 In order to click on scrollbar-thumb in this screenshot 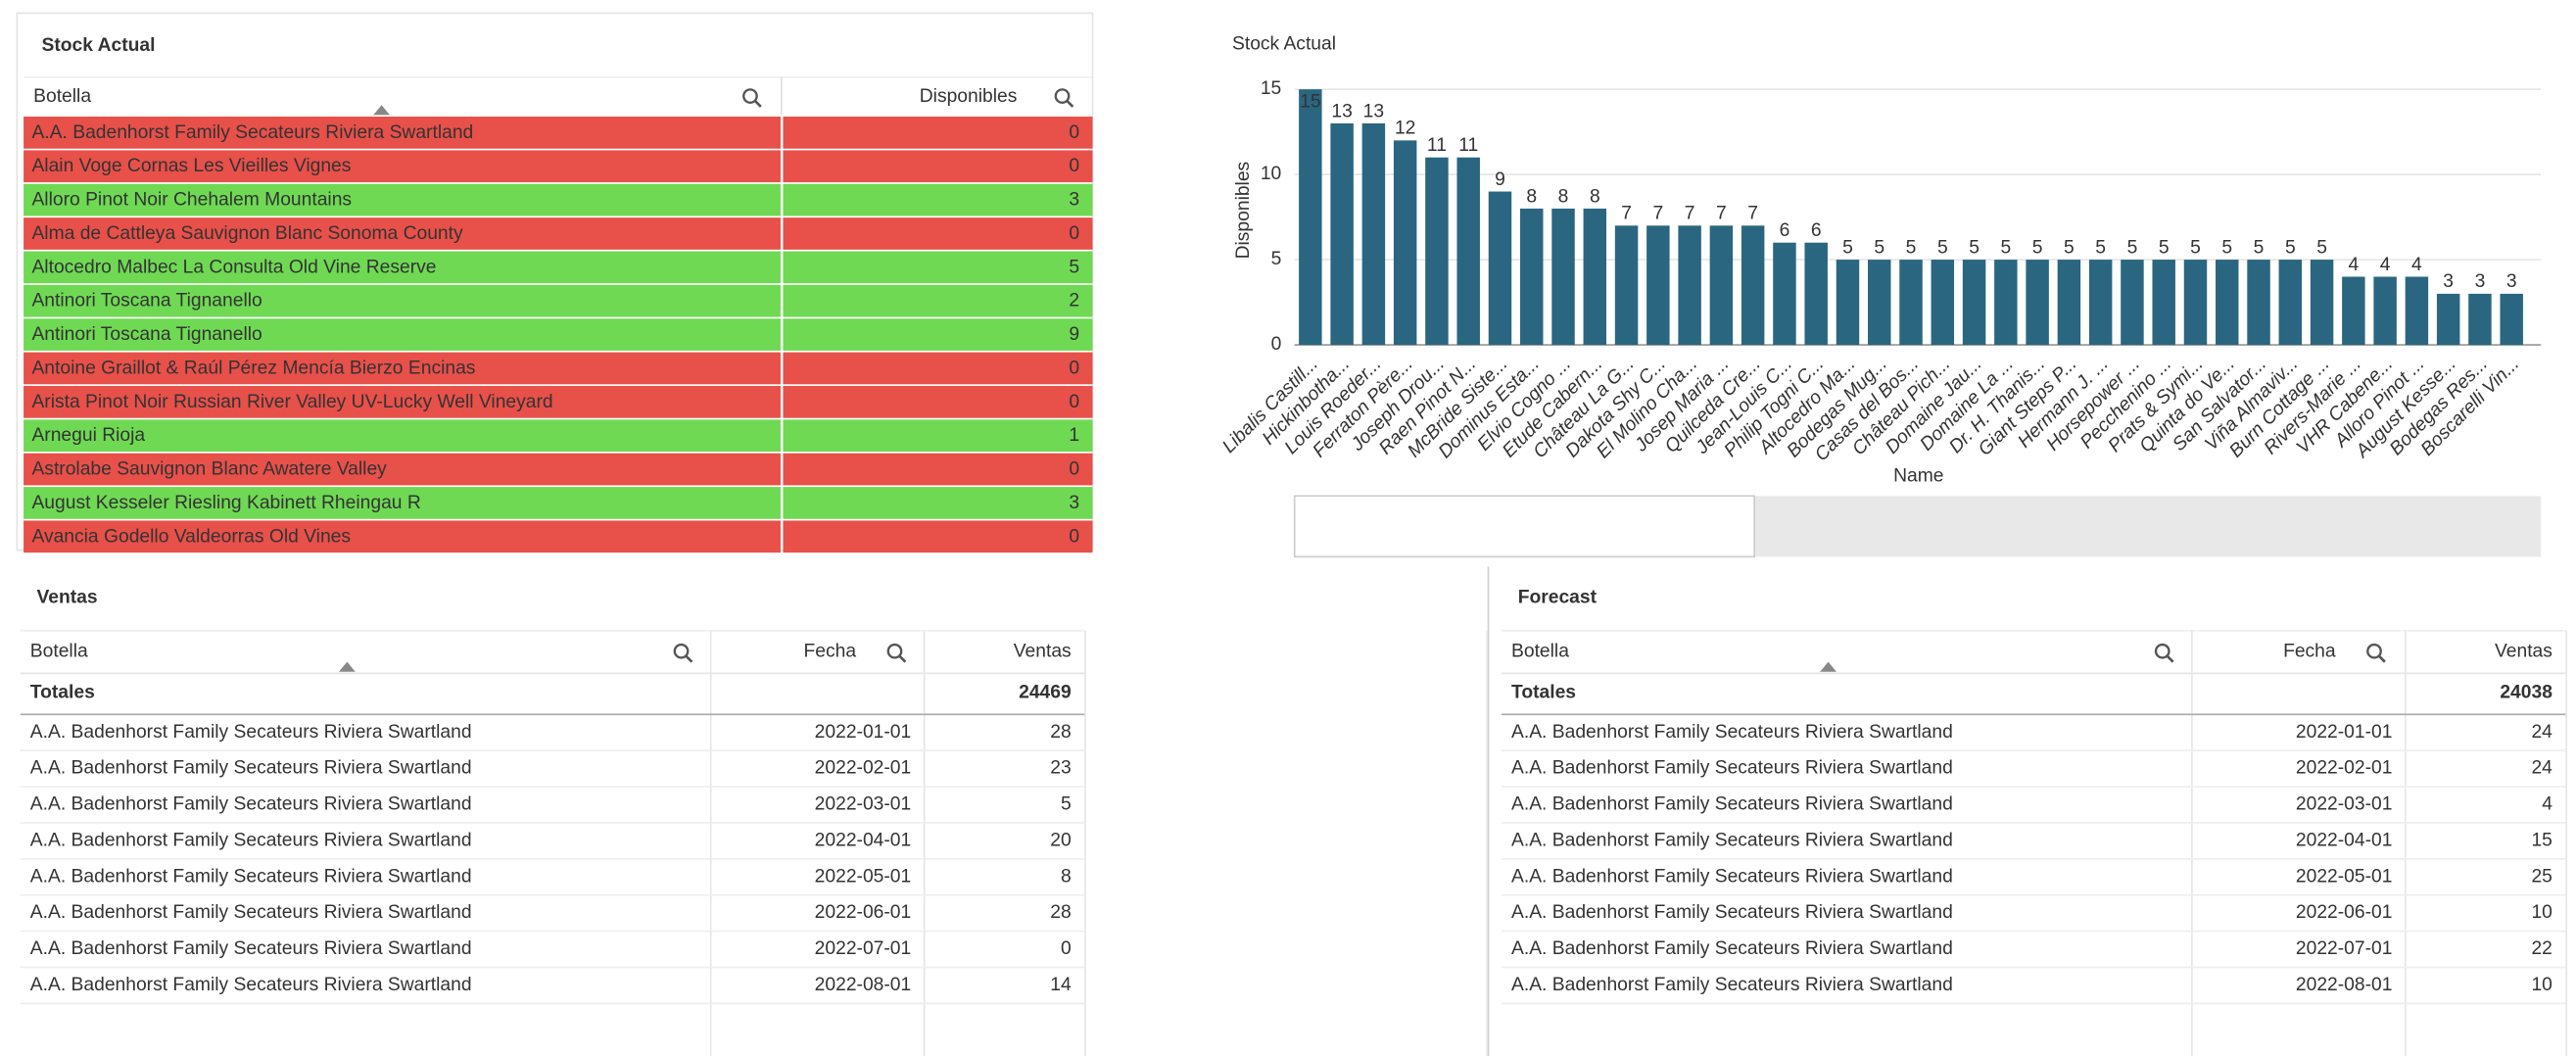, I will do `click(1524, 526)`.